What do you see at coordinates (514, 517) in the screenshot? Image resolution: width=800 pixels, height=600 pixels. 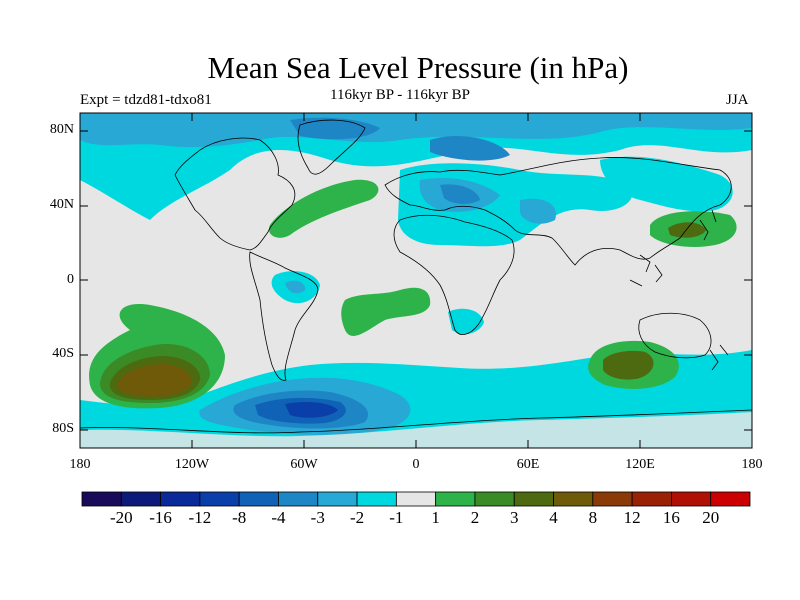 I see `colorbar-label: 3` at bounding box center [514, 517].